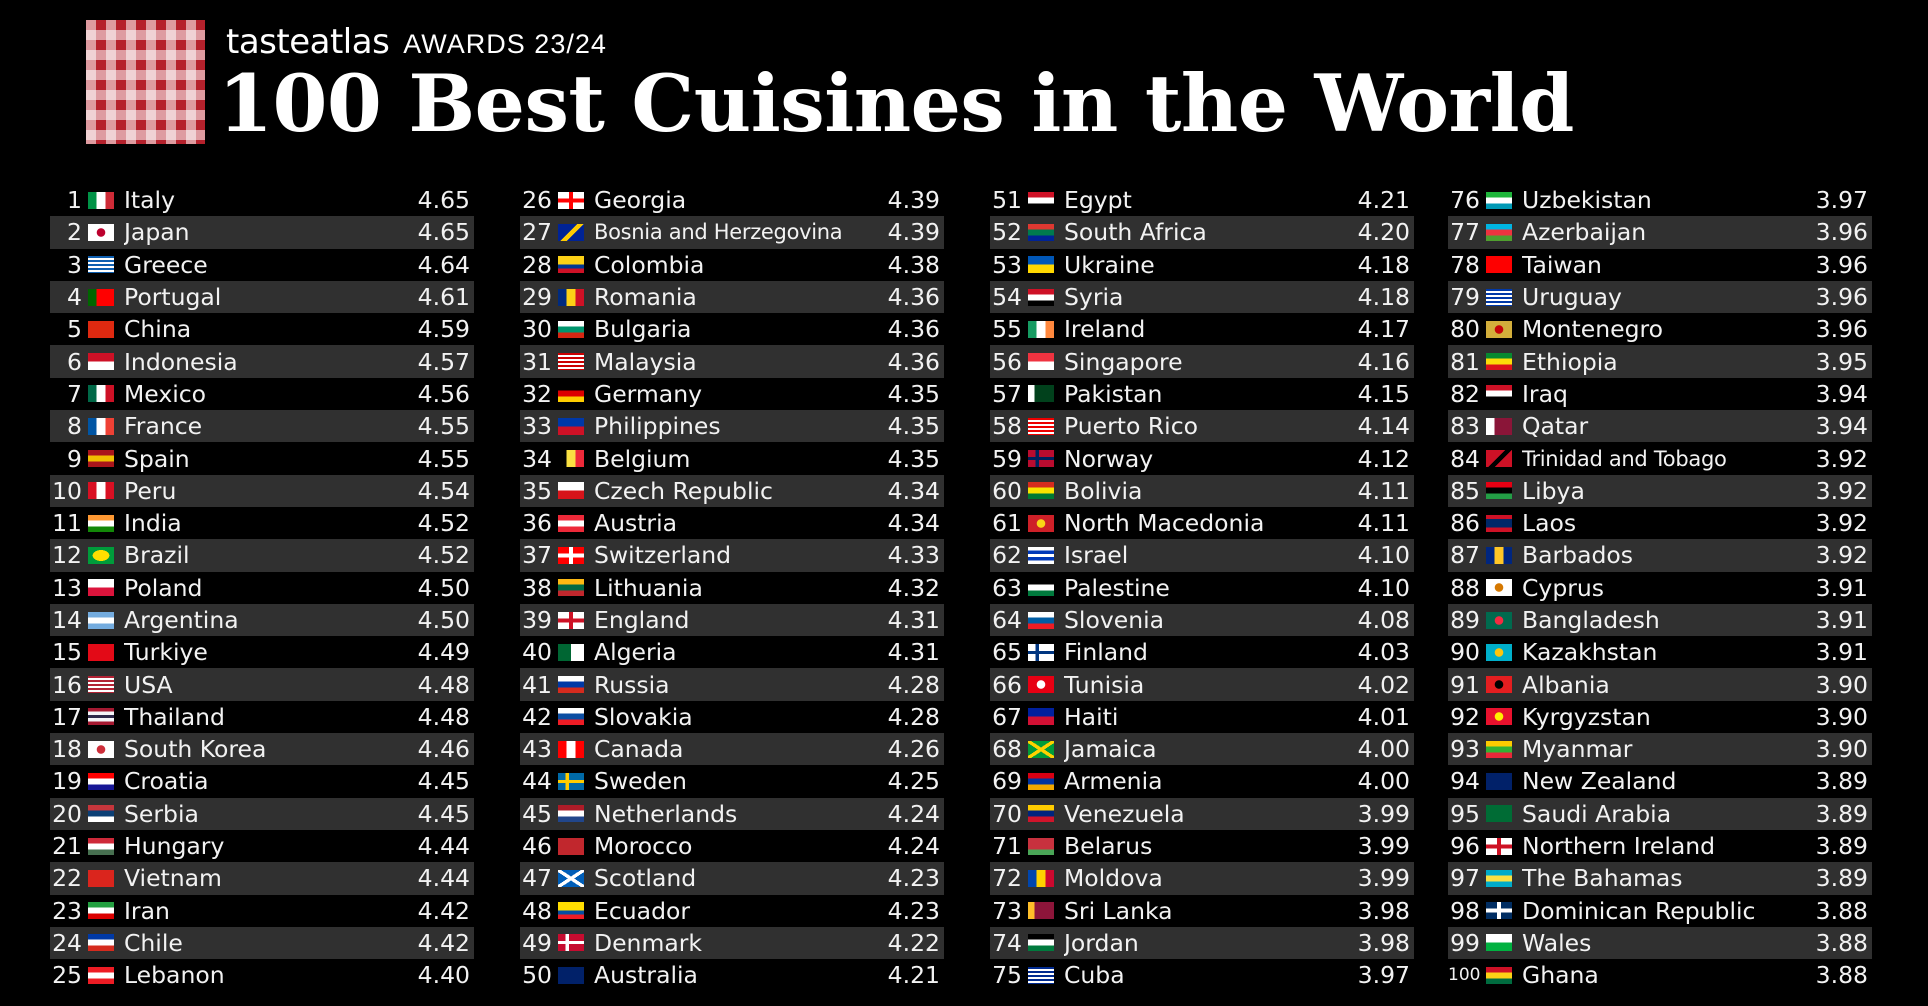  I want to click on rating-score: 3.91, so click(1841, 652).